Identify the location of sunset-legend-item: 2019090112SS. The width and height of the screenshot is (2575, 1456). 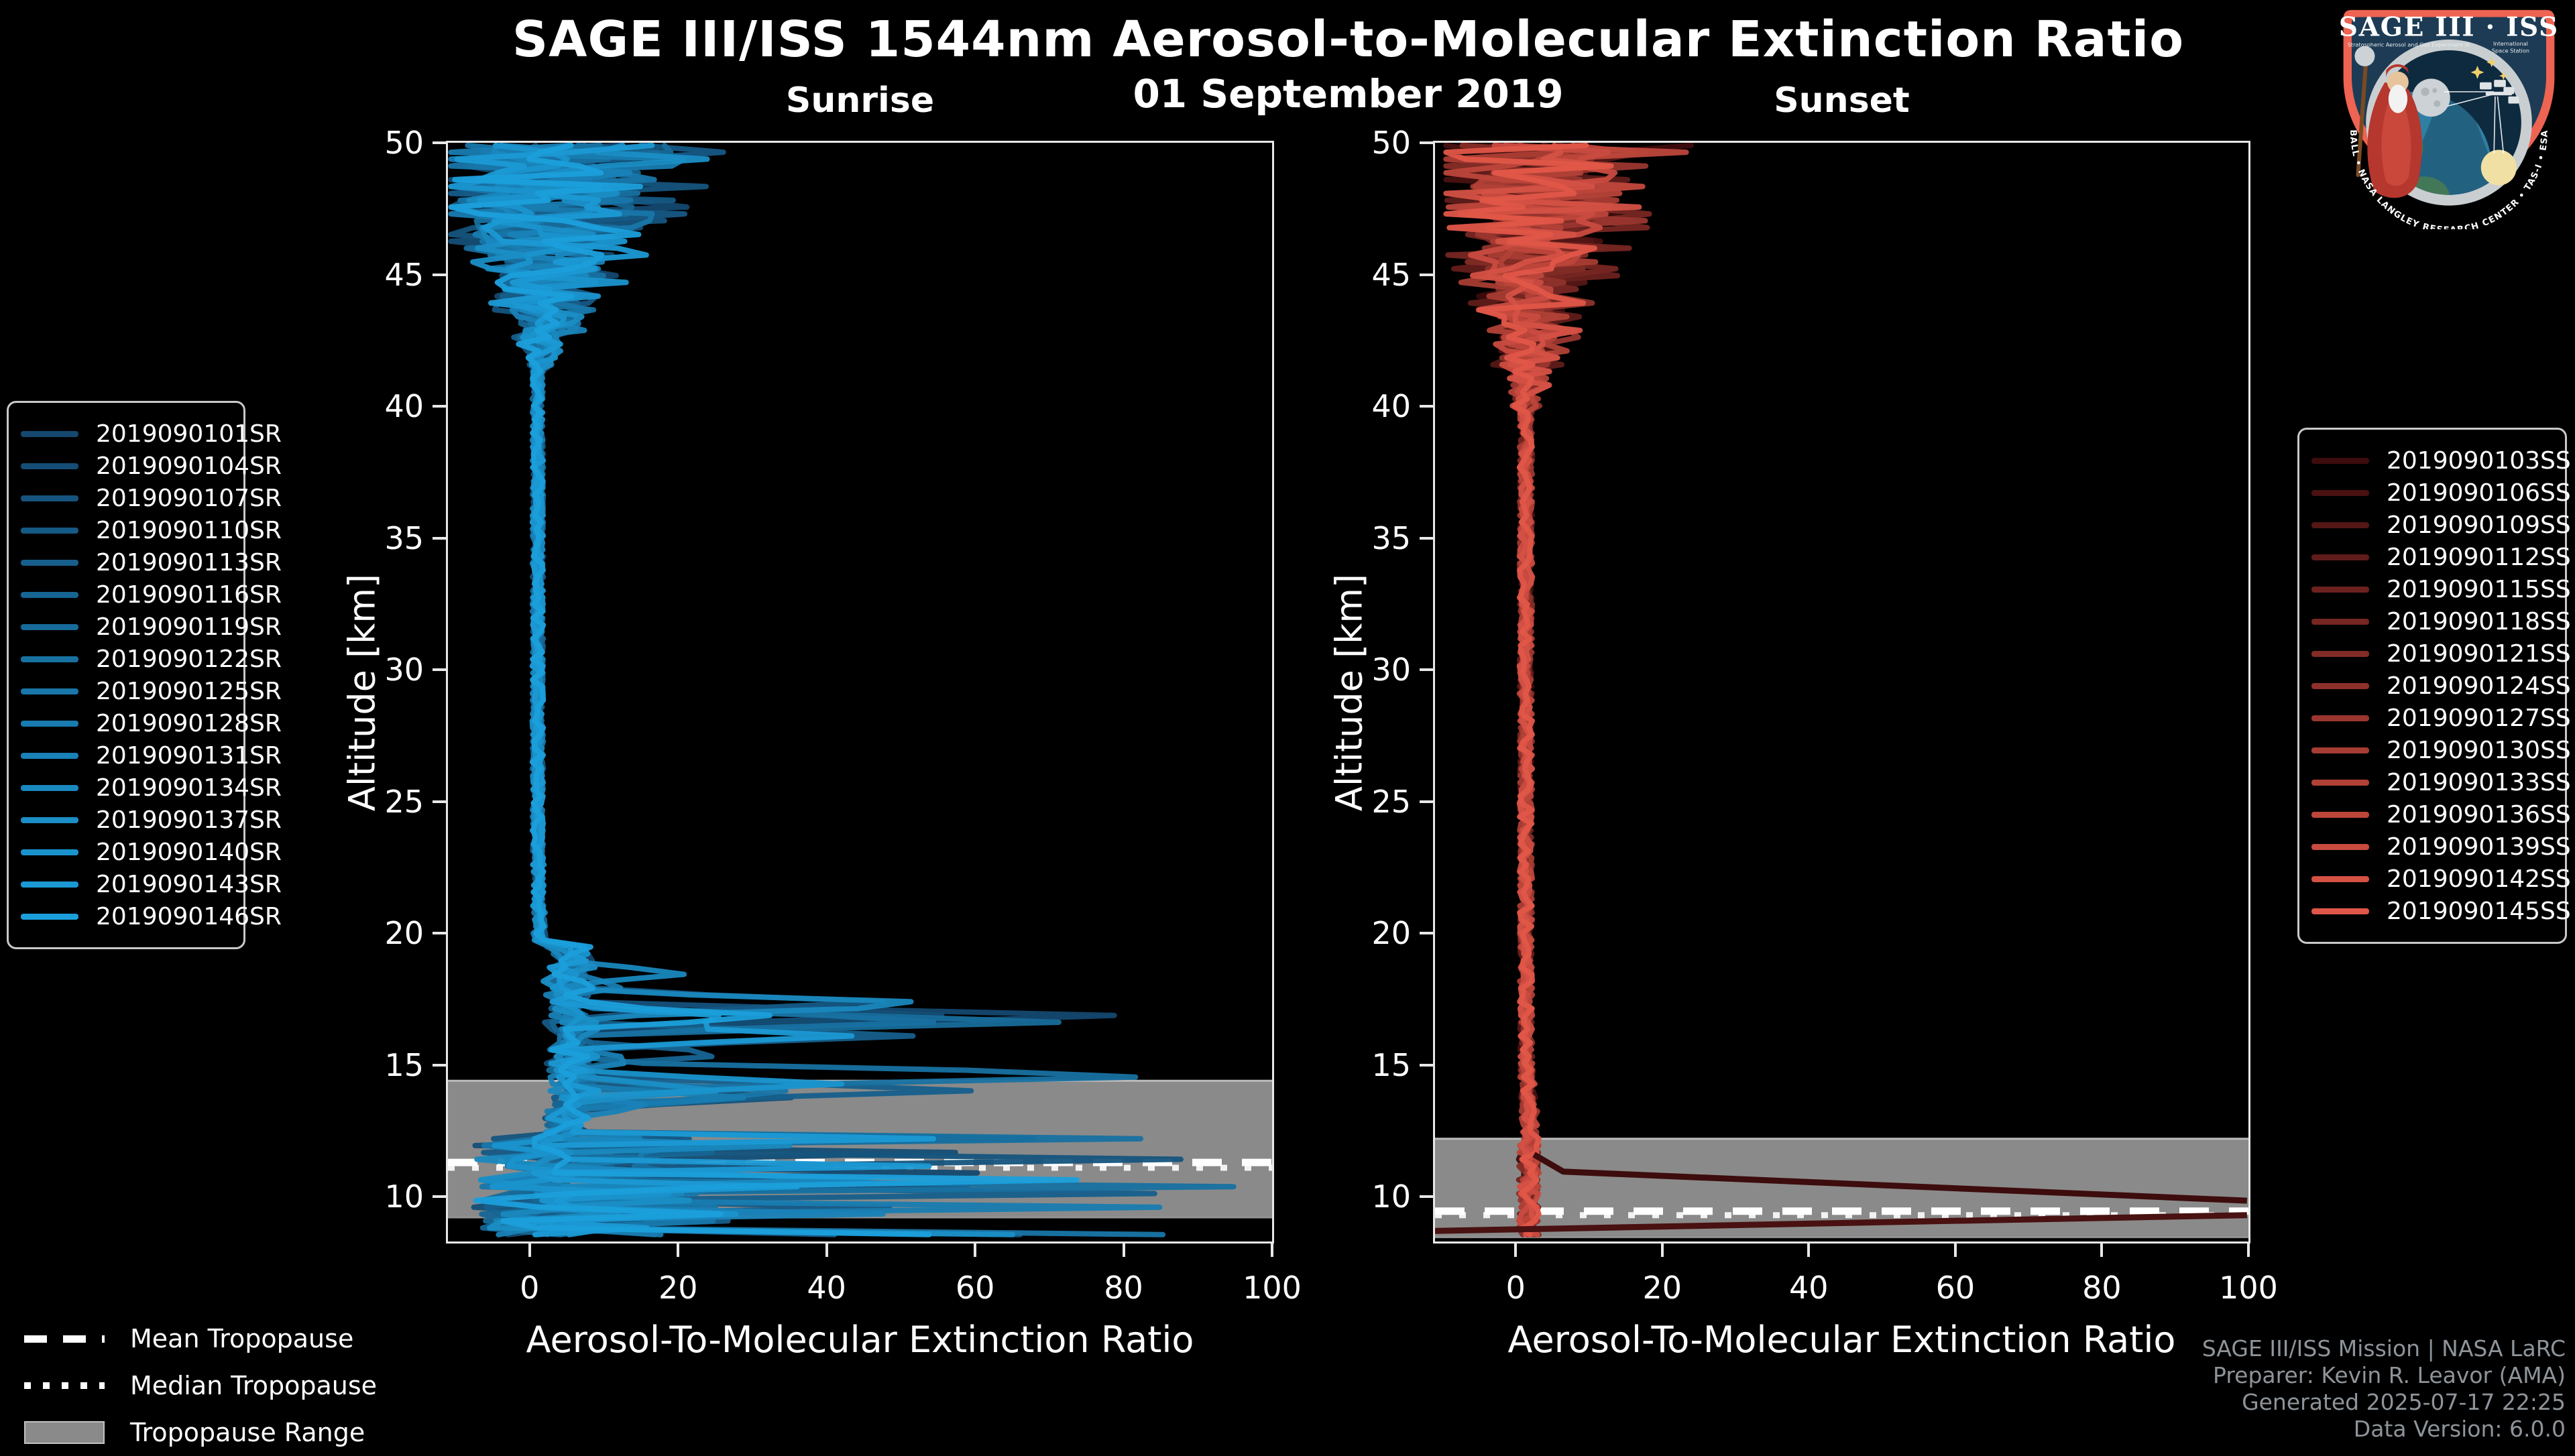
(2441, 557).